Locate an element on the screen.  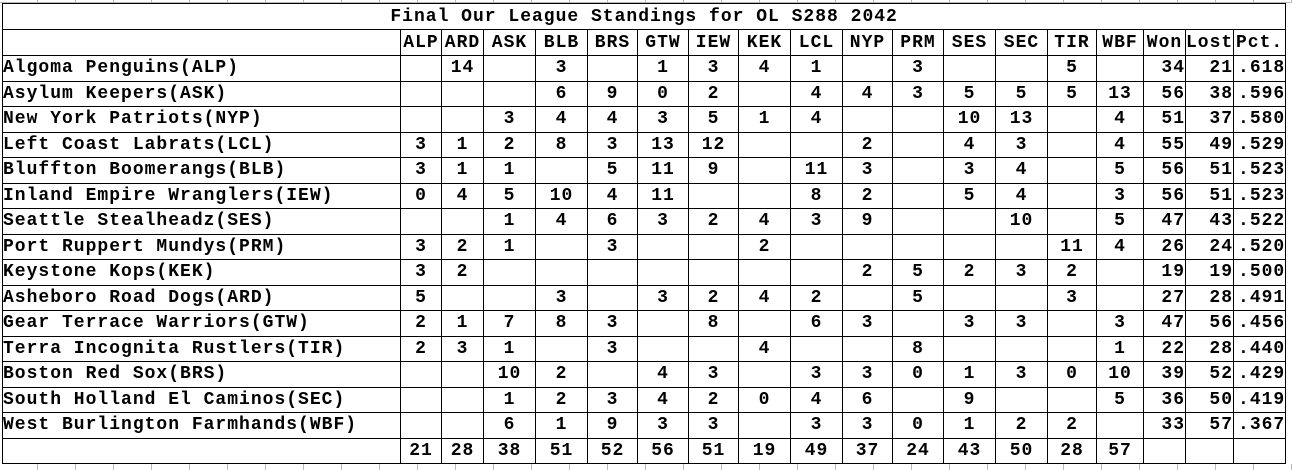
cell-lcl: 4 is located at coordinates (816, 93).